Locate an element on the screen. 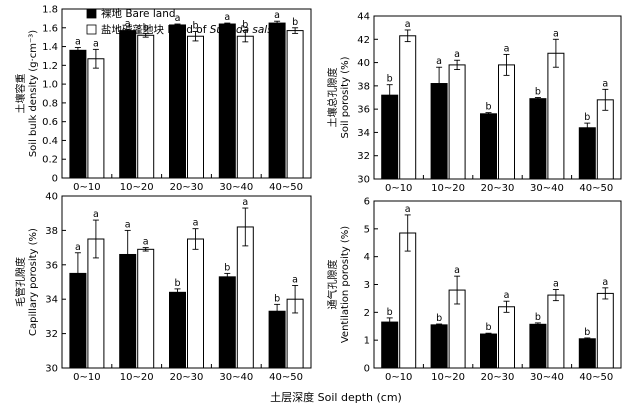  y-tick-label: 1.6 is located at coordinates (50, 28).